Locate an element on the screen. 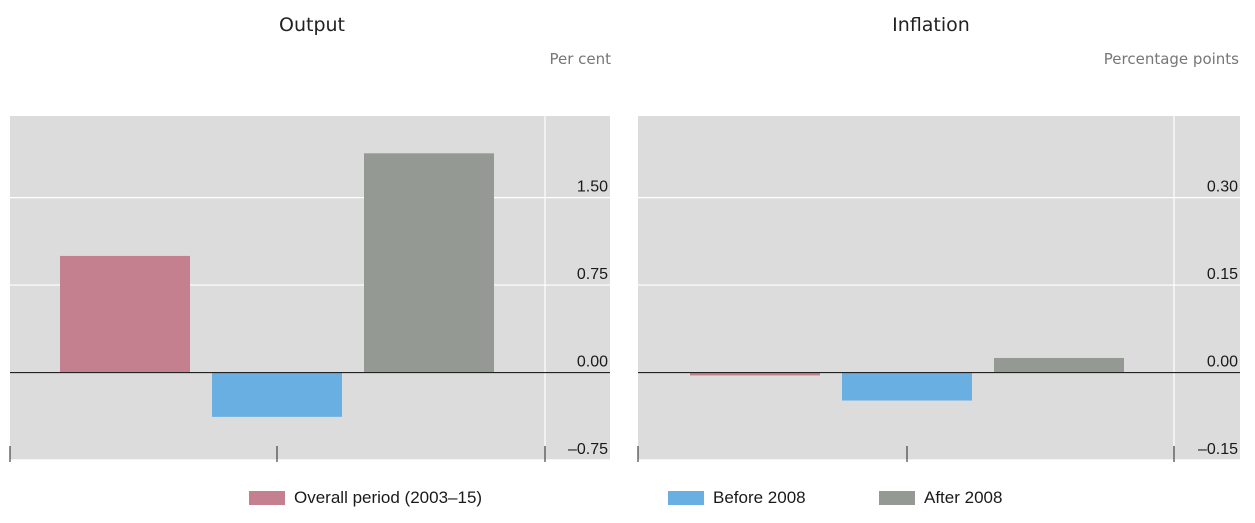 This screenshot has height=523, width=1255. output-ytick-label: 1.50 is located at coordinates (592, 187).